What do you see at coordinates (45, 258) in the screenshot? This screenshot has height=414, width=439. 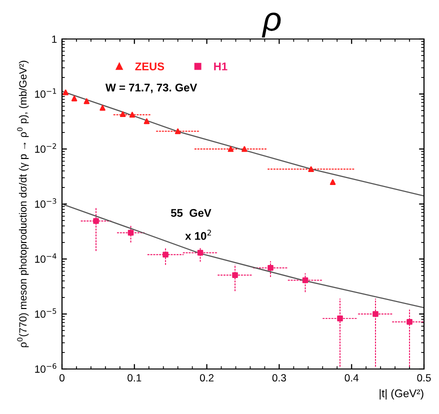 I see `y-tick-label: 10$^{−4}$` at bounding box center [45, 258].